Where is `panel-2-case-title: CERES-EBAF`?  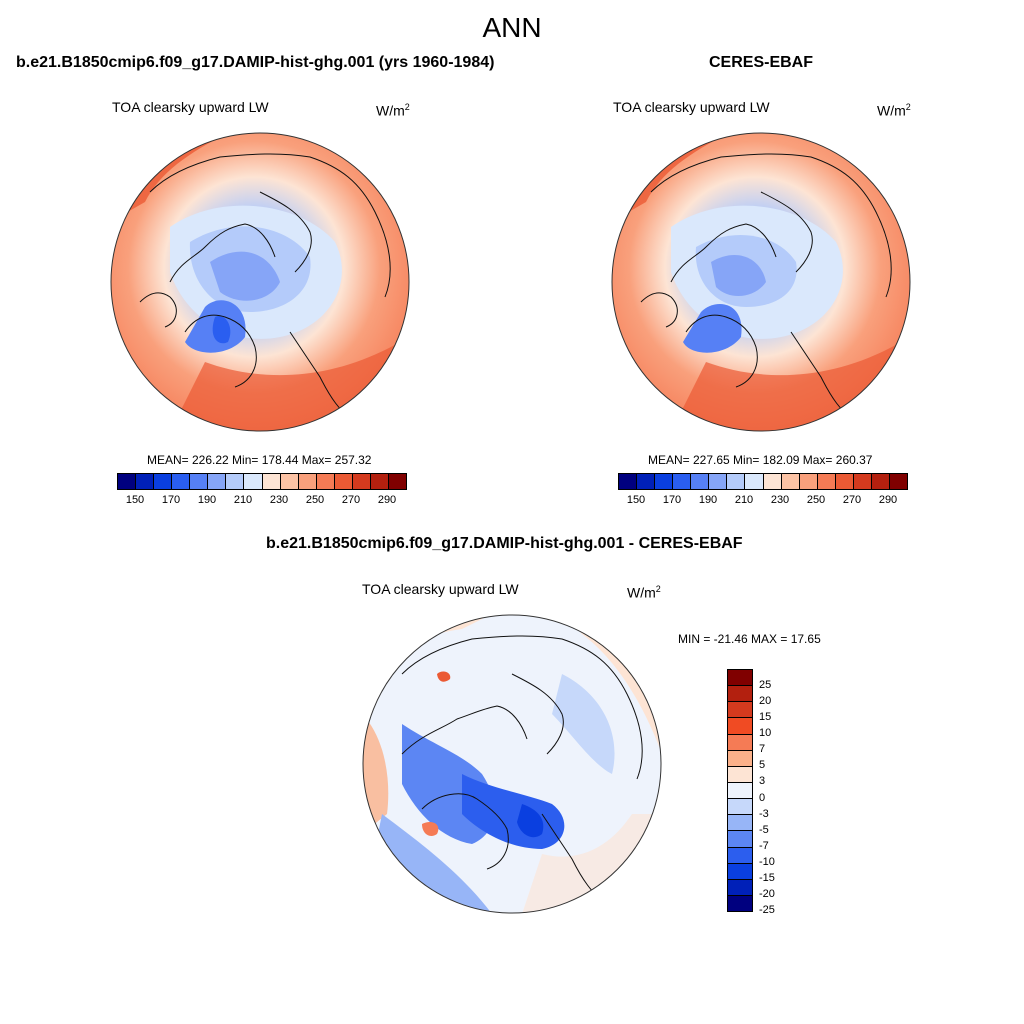
panel-2-case-title: CERES-EBAF is located at coordinates (761, 62).